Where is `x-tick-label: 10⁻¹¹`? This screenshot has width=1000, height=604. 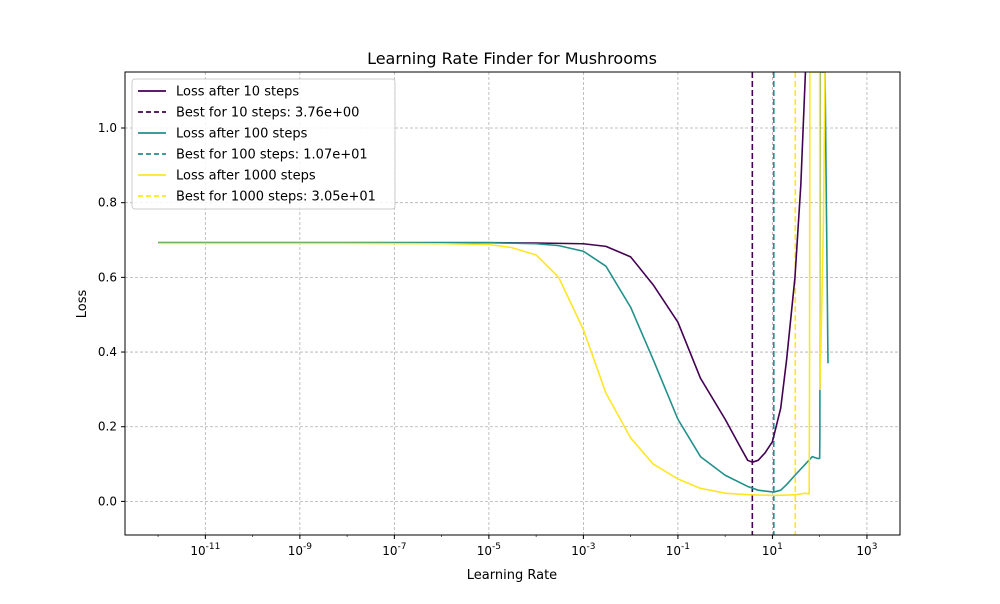 x-tick-label: 10⁻¹¹ is located at coordinates (205, 550).